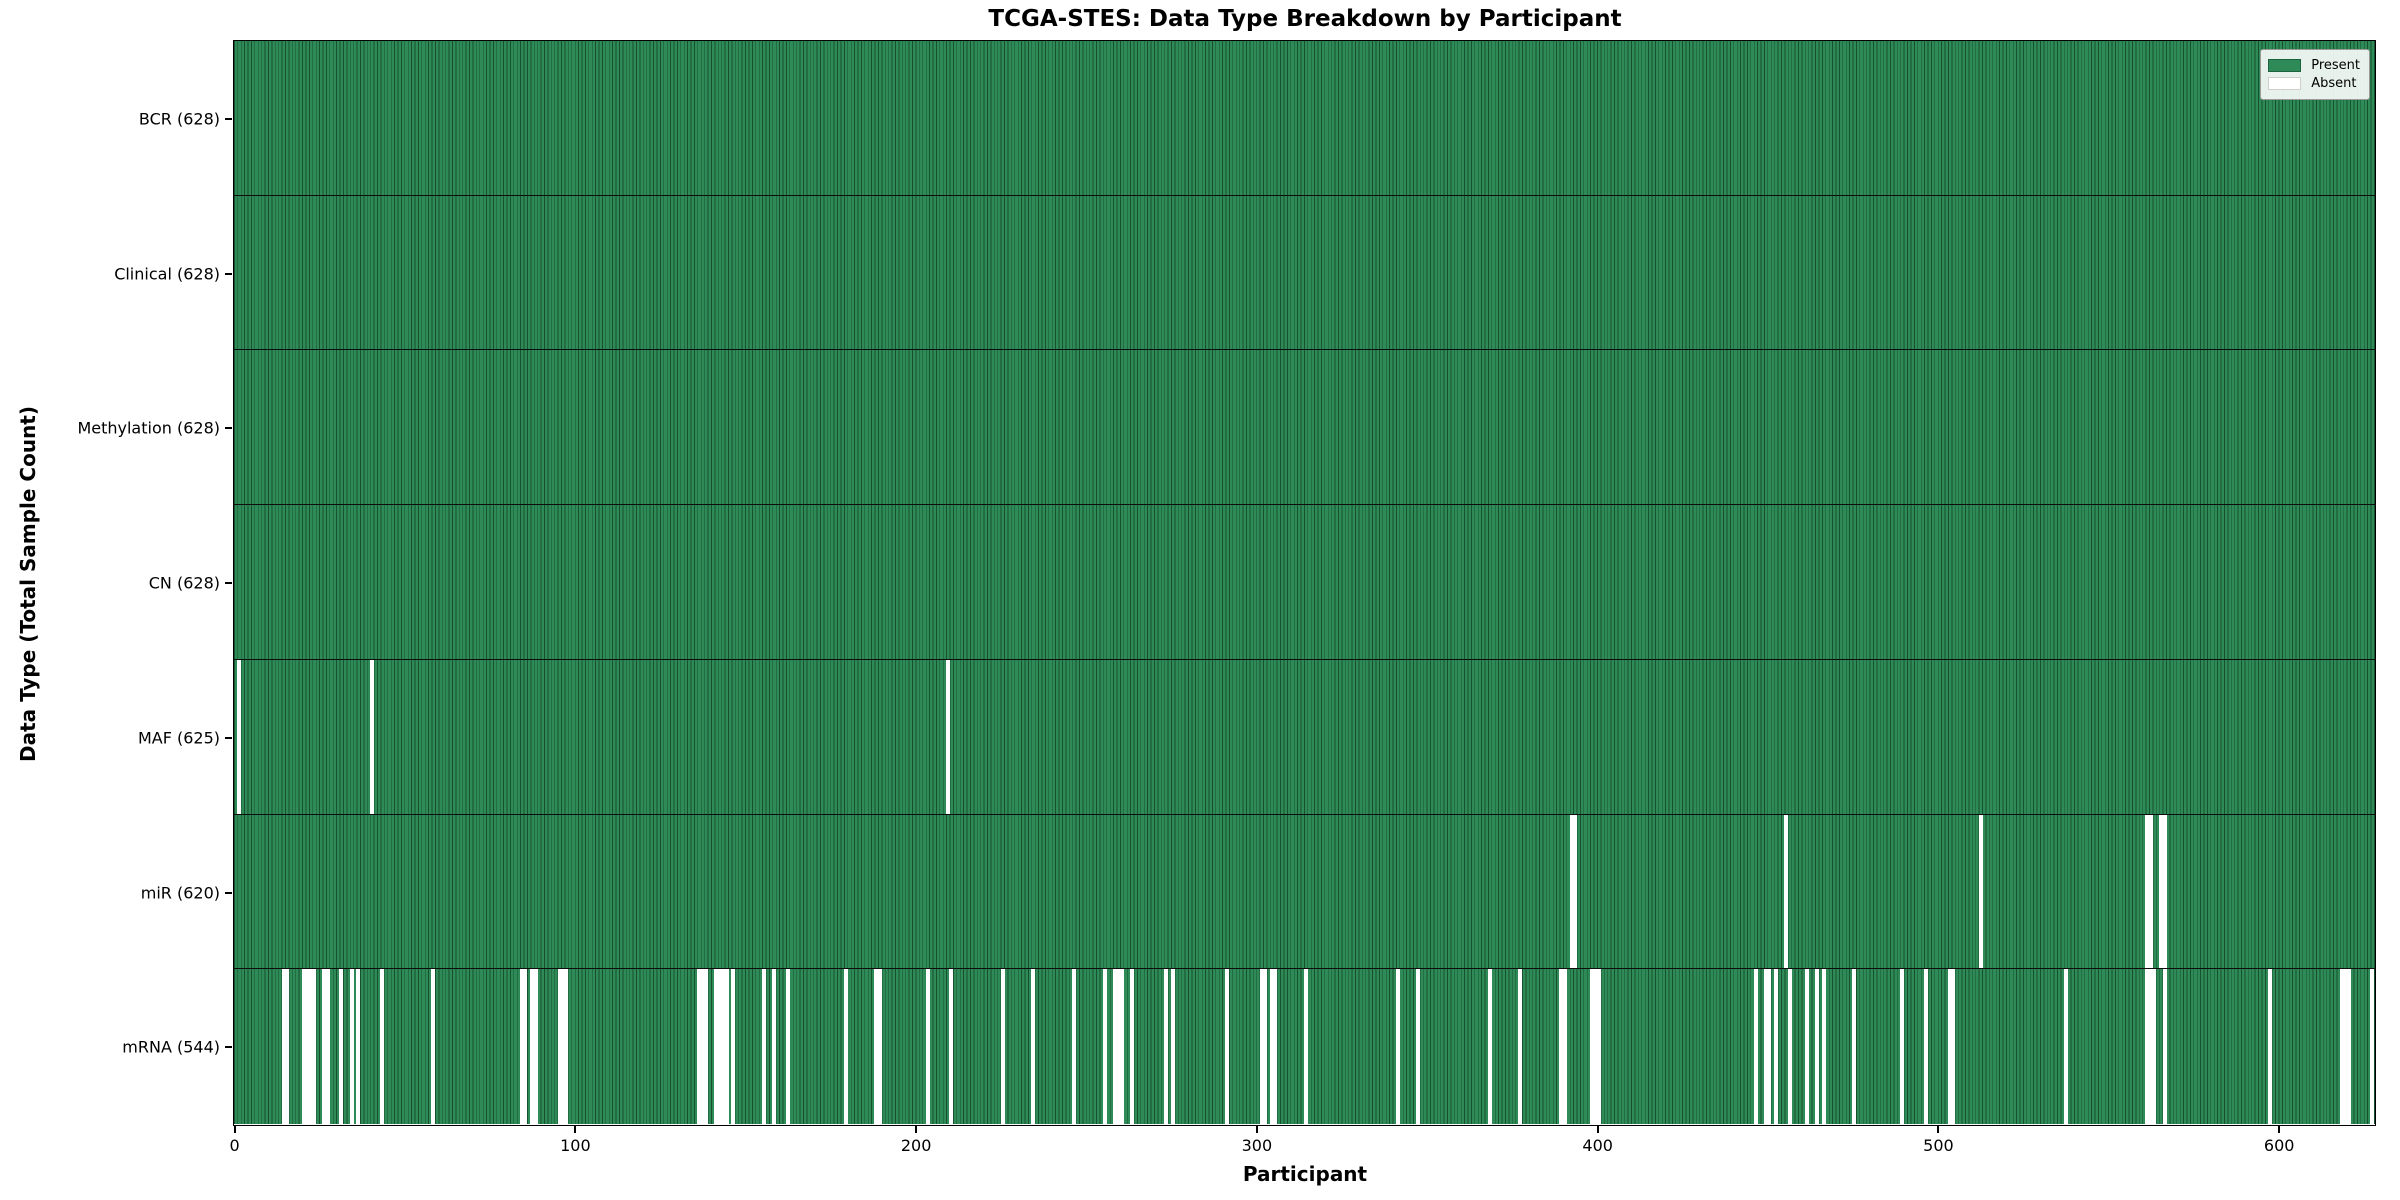 Image resolution: width=2400 pixels, height=1200 pixels. What do you see at coordinates (1304, 892) in the screenshot?
I see `bar-row-miR` at bounding box center [1304, 892].